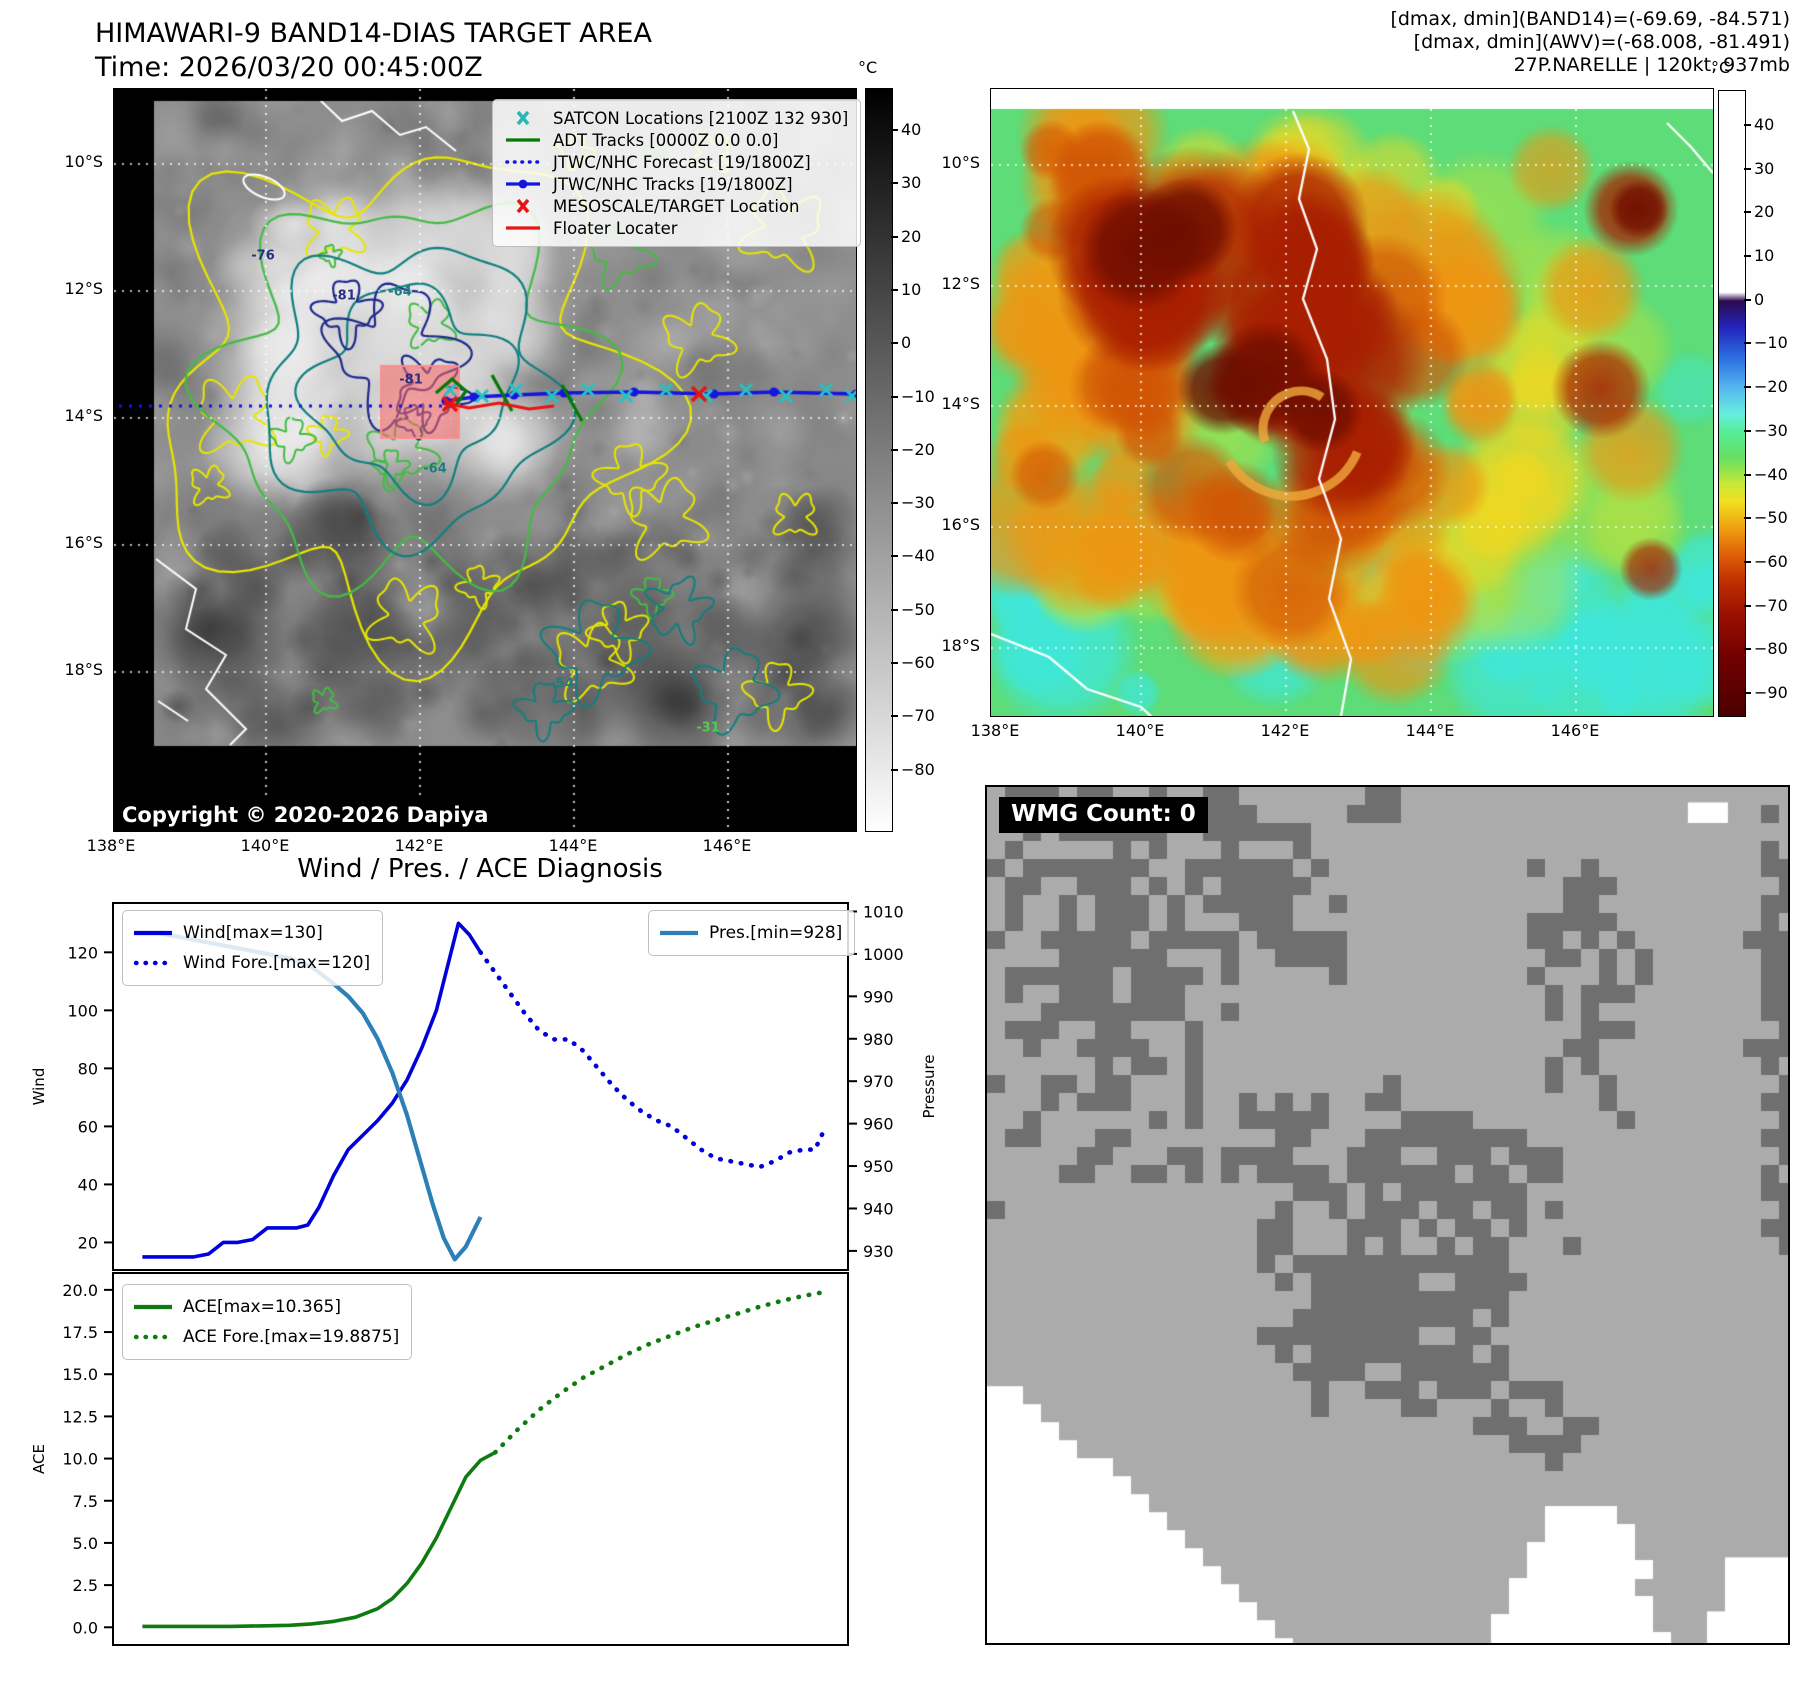 Image resolution: width=1801 pixels, height=1690 pixels. Describe the element at coordinates (80, 1459) in the screenshot. I see `y-axis-tick-label: 10.0` at that location.